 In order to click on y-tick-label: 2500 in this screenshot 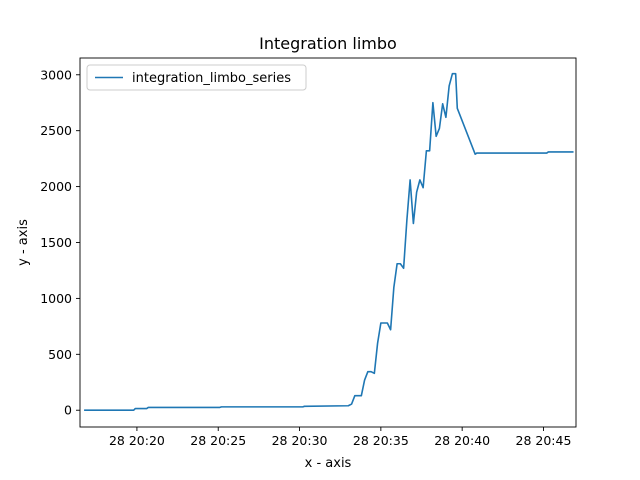, I will do `click(56, 130)`.